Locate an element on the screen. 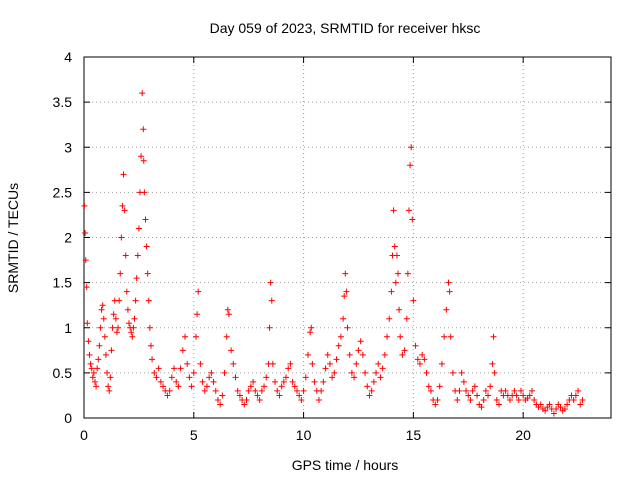  y-tick-label: 0.5 is located at coordinates (63, 373).